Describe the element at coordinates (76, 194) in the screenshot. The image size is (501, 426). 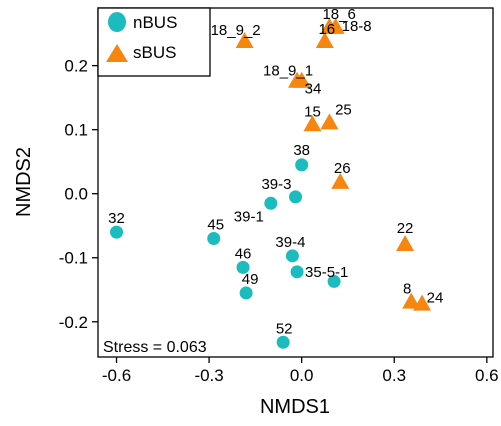
I see `y-tick-label: 0.0` at that location.